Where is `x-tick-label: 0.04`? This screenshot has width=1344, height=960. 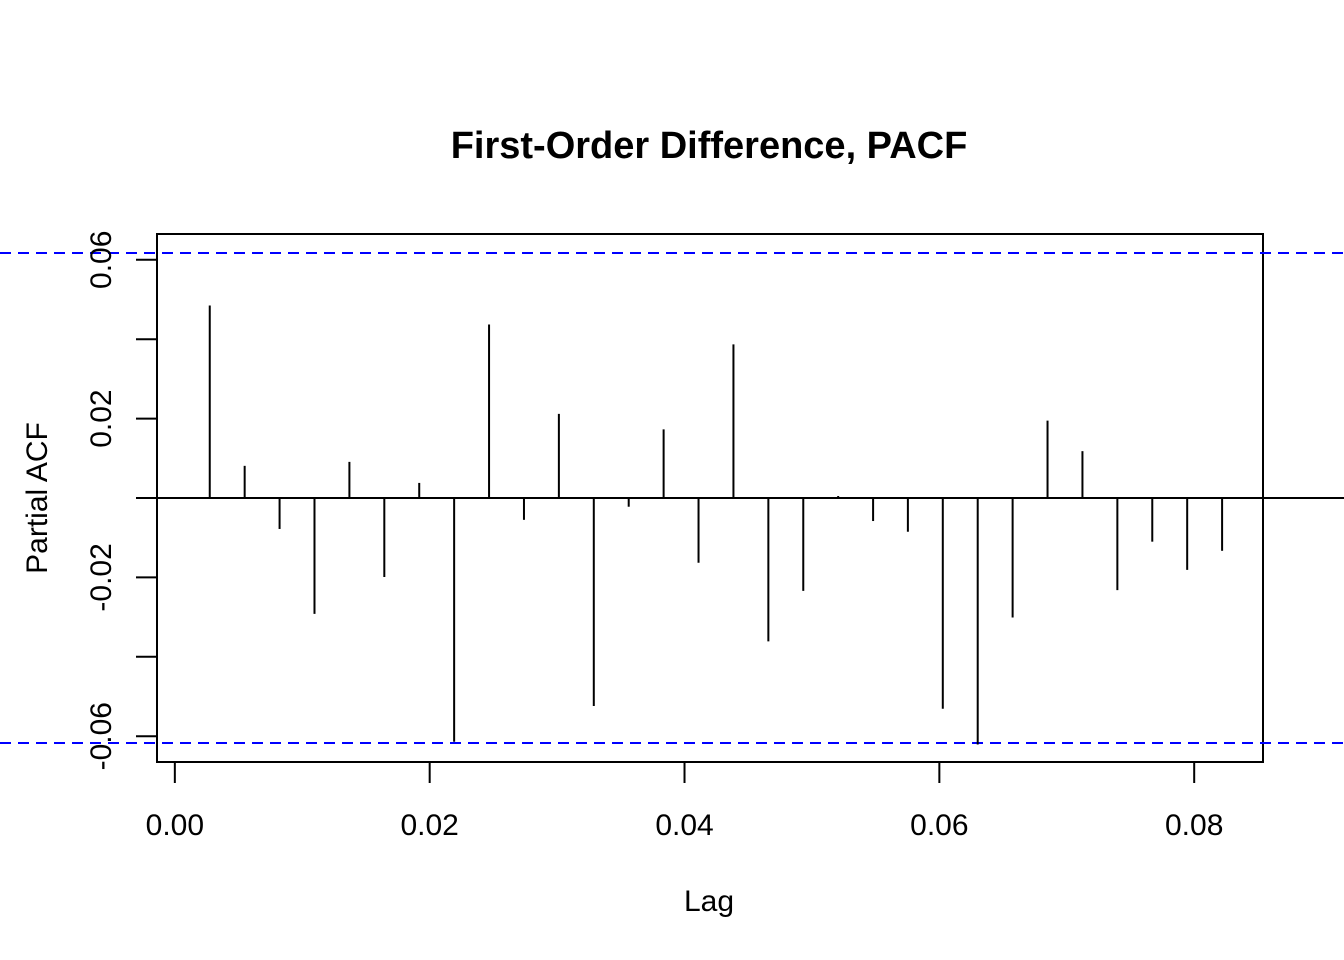
x-tick-label: 0.04 is located at coordinates (684, 825).